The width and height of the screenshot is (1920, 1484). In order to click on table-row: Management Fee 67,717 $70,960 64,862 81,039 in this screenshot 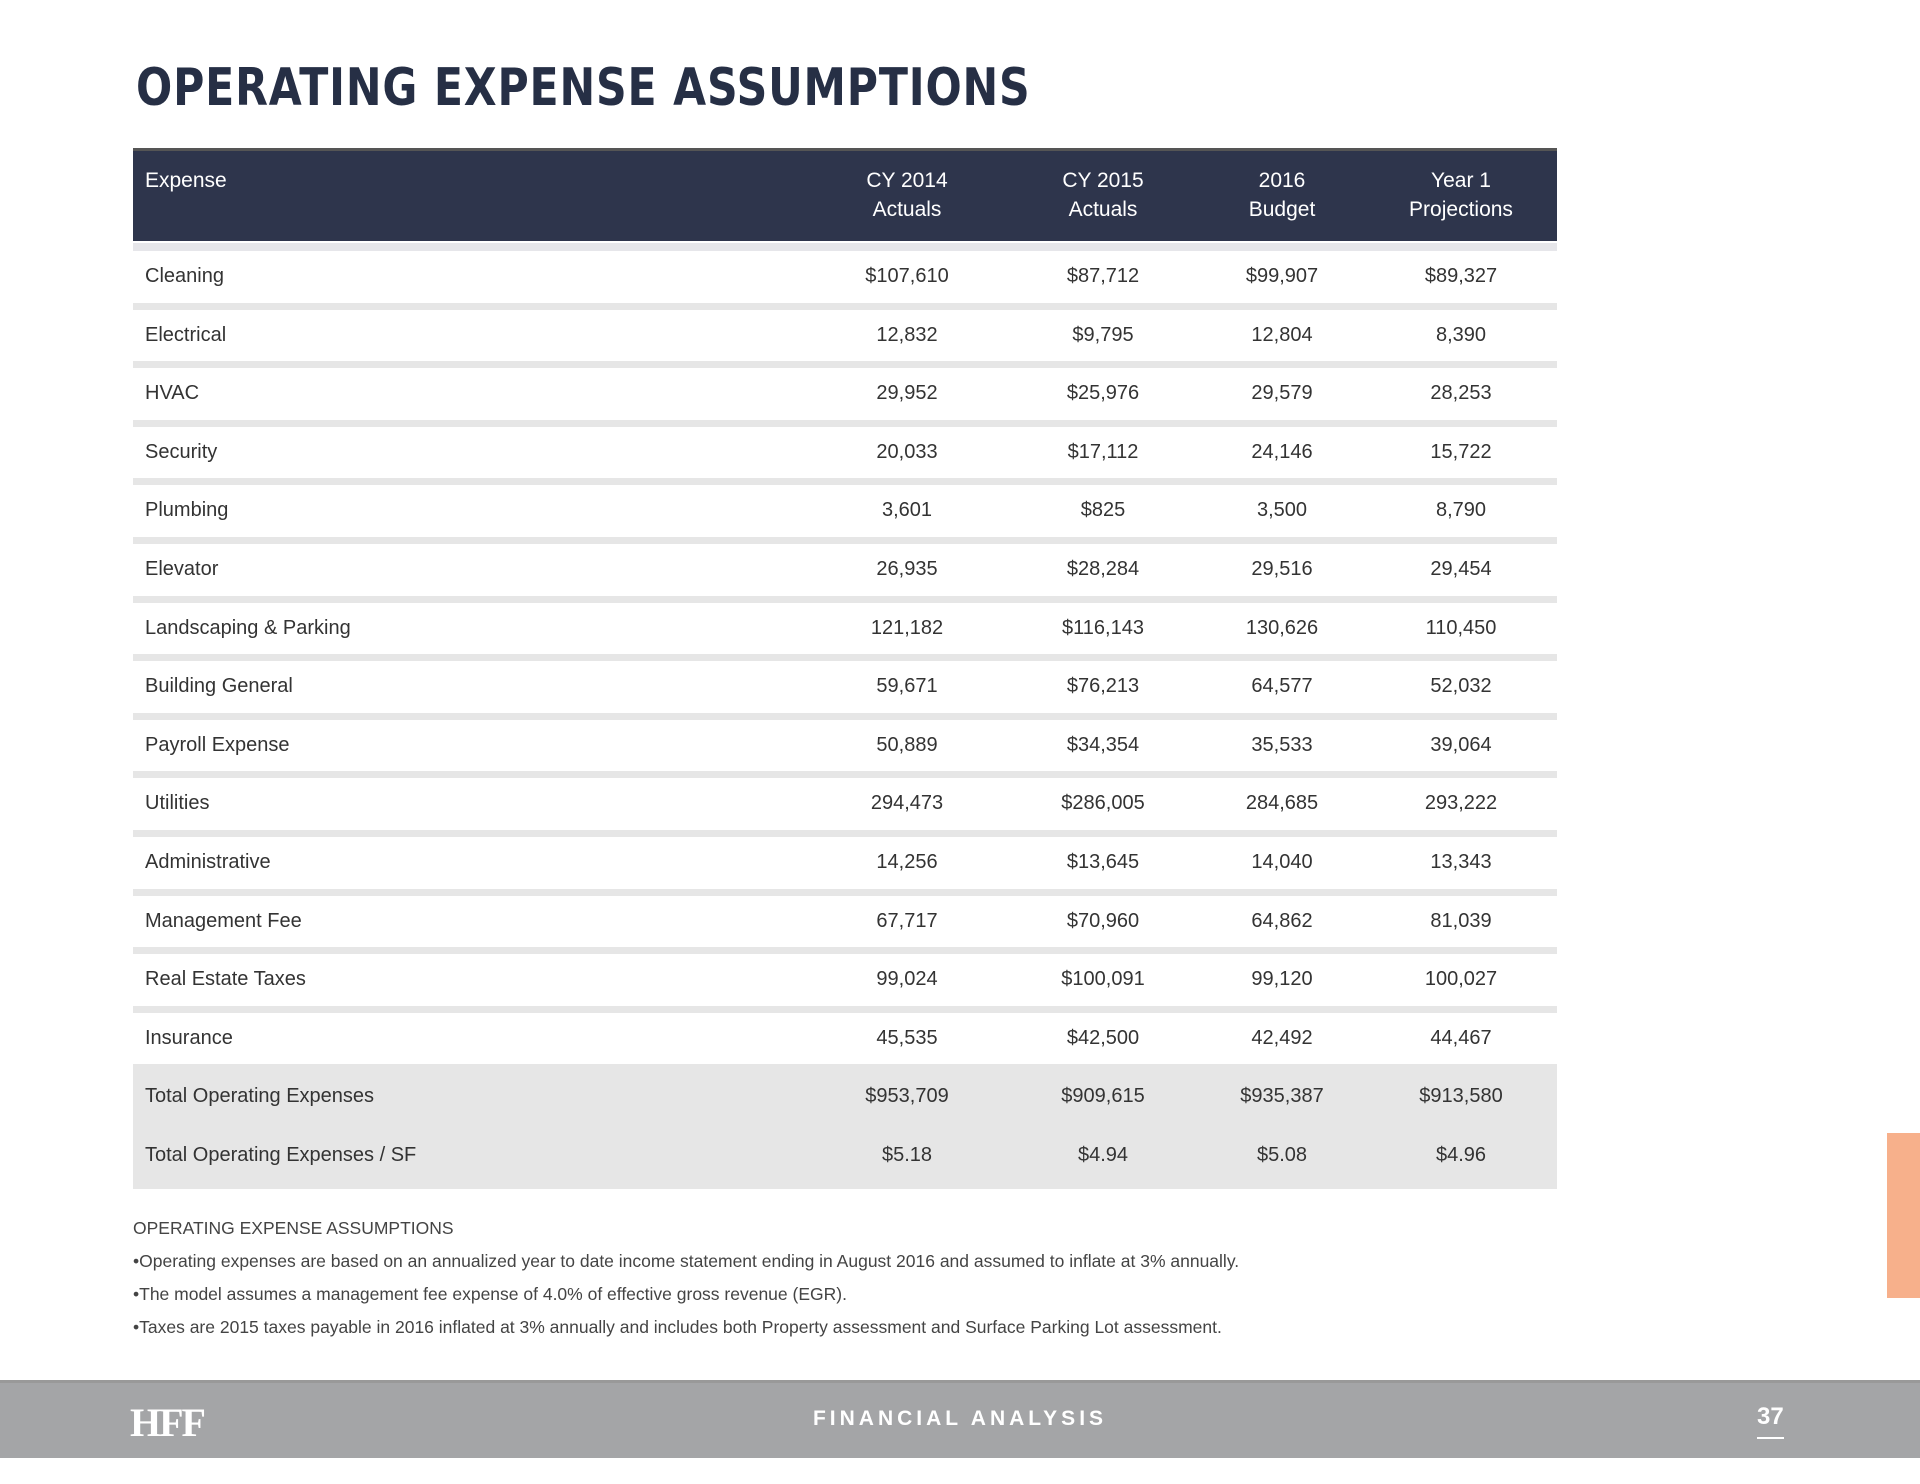, I will do `click(845, 925)`.